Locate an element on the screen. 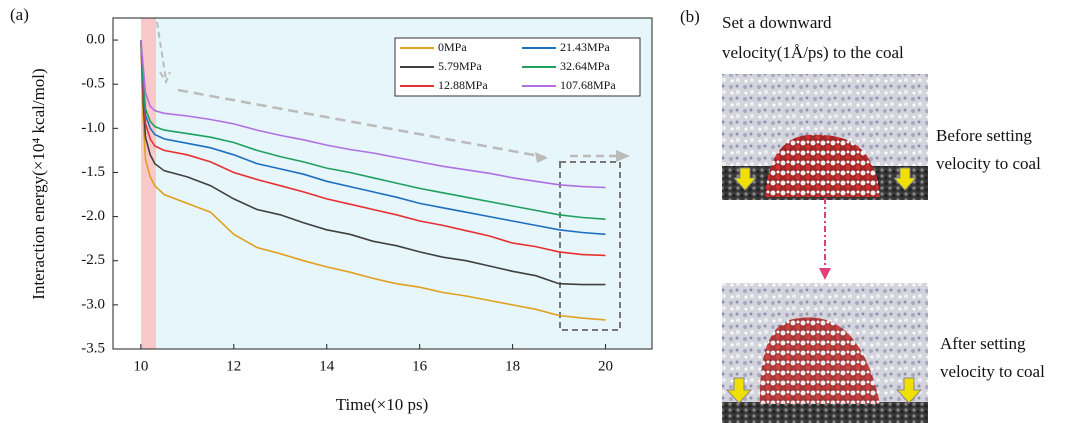 This screenshot has height=423, width=1078. legend-label: 32.64MPa is located at coordinates (585, 66).